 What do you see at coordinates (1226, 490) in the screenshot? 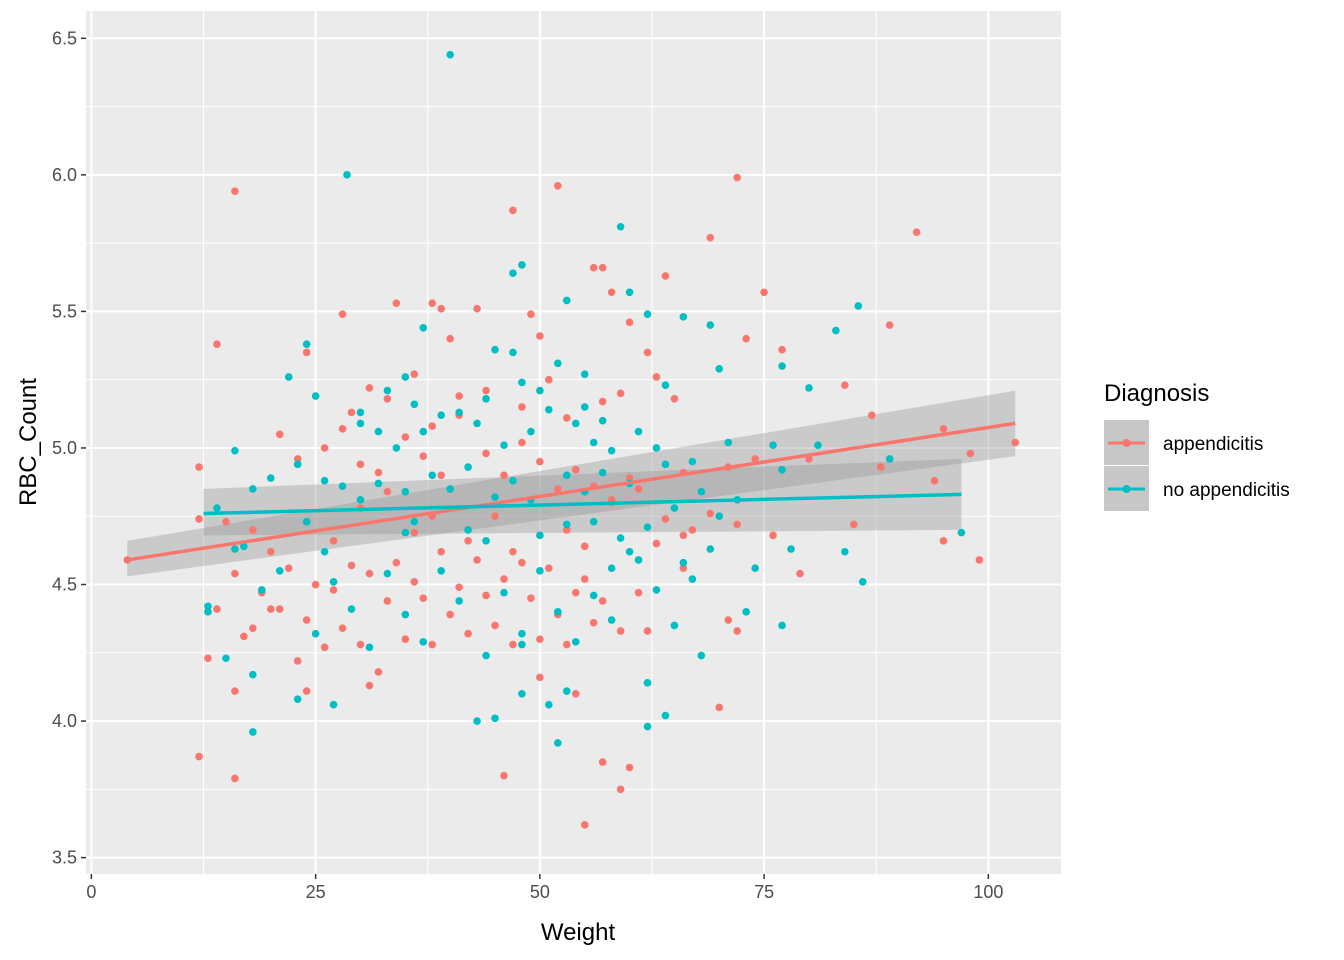
I see `legend-label-no-appendicitis: no appendicitis` at bounding box center [1226, 490].